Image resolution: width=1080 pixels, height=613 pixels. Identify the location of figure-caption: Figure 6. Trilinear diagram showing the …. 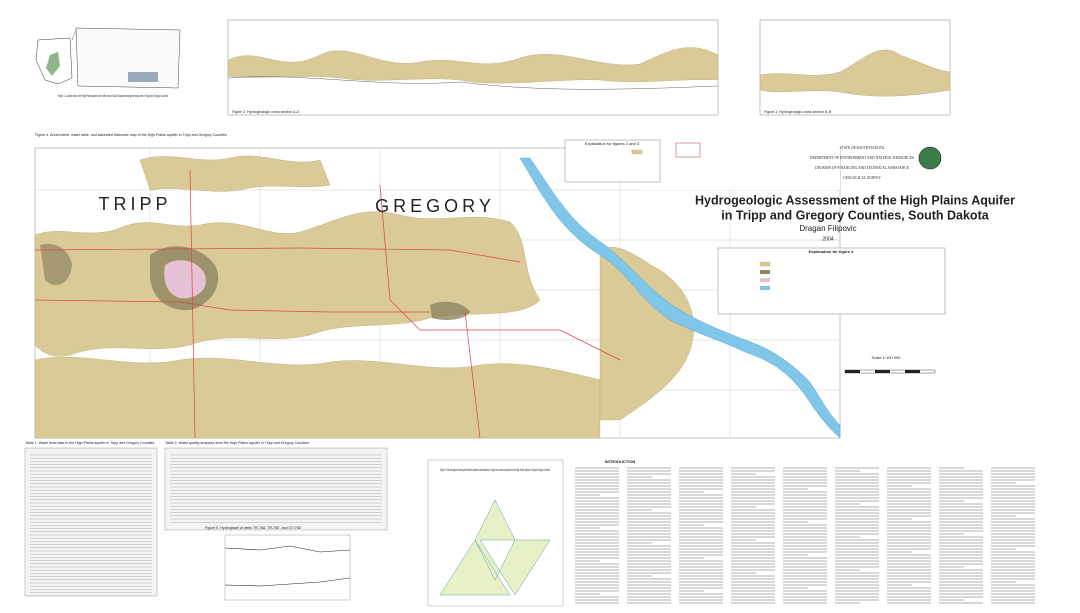
(495, 470).